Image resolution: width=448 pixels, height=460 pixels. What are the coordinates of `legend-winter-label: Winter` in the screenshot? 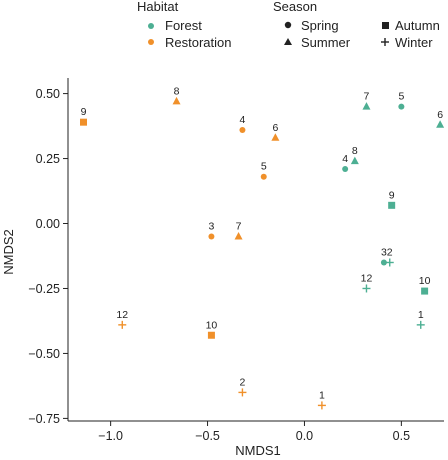 It's located at (414, 42).